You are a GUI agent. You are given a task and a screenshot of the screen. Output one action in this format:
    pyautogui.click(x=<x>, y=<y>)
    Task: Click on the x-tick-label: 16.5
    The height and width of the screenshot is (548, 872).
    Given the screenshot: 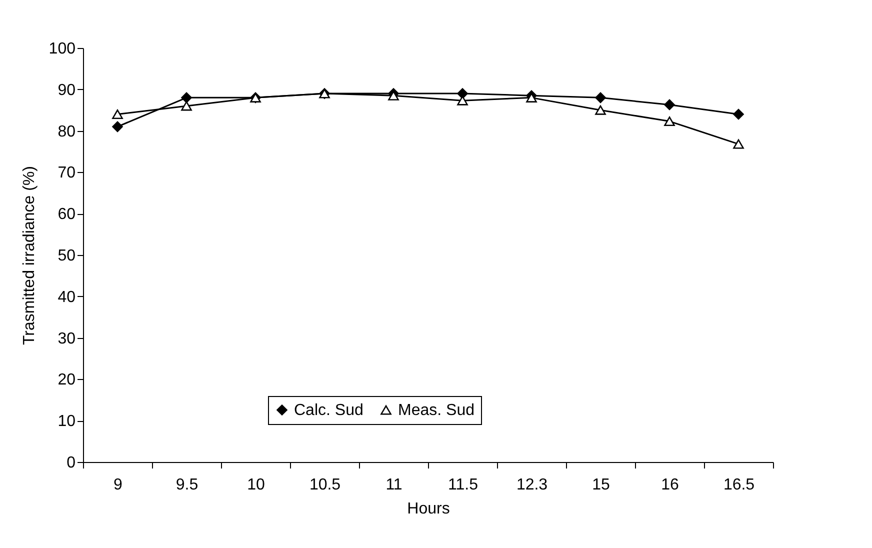 What is the action you would take?
    pyautogui.click(x=739, y=485)
    